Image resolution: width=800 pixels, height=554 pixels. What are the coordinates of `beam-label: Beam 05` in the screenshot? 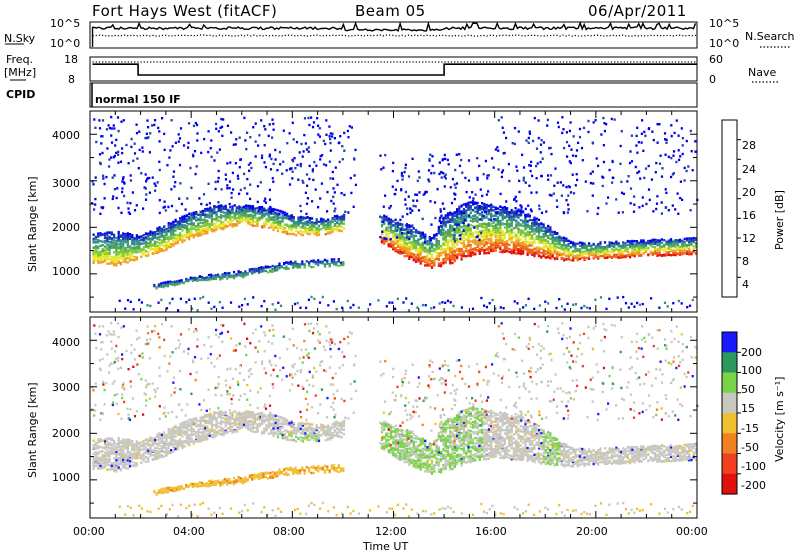 It's located at (390, 11).